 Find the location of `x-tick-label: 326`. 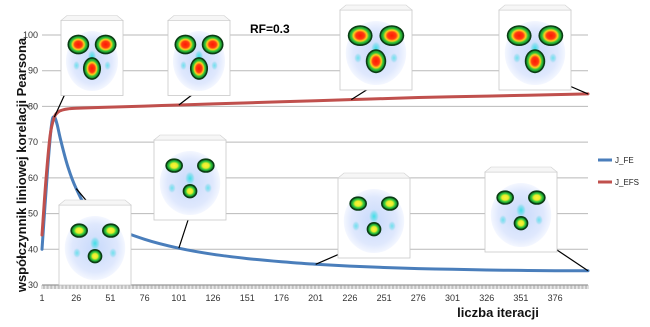

x-tick-label: 326 is located at coordinates (486, 298).